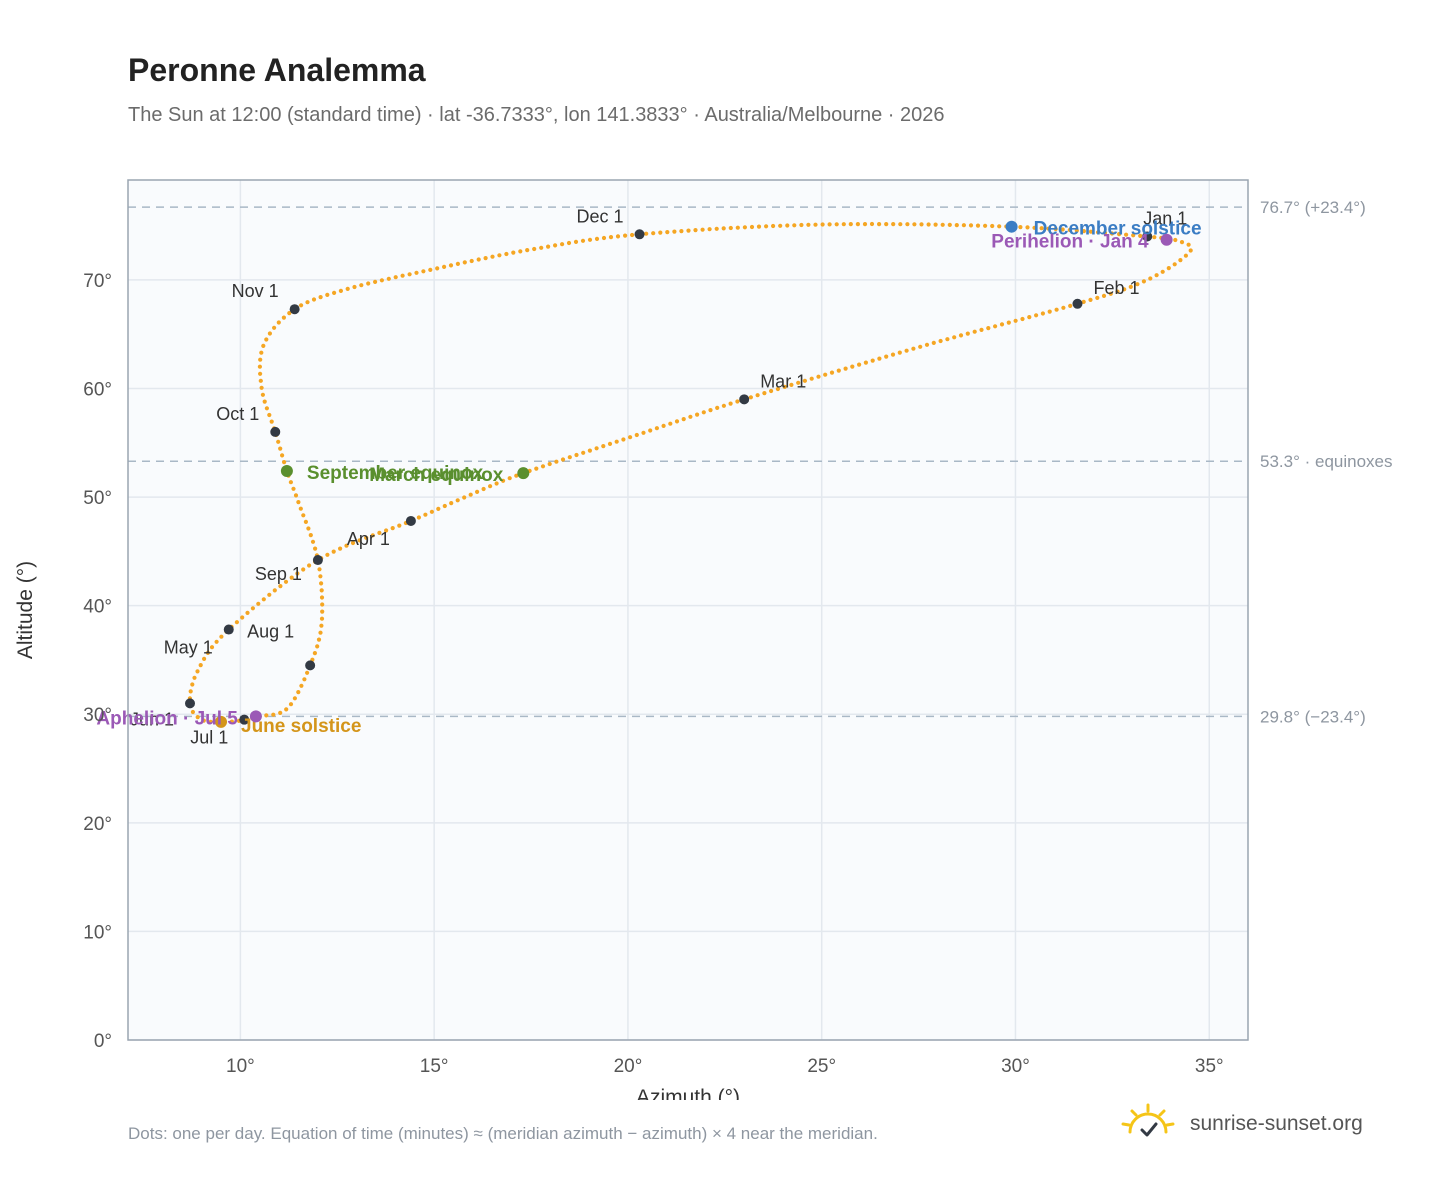  I want to click on x-tick-label: 30°, so click(1015, 1066).